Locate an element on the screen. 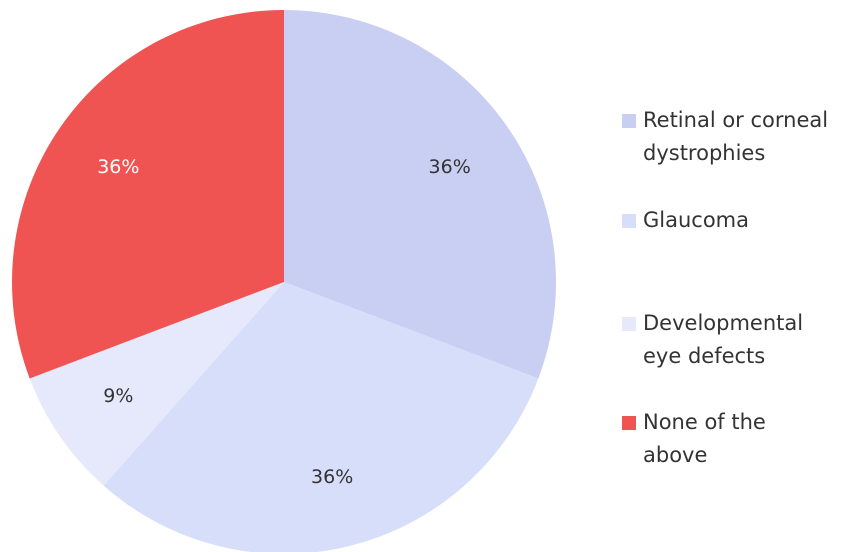  legend-item: Developmental eye defects is located at coordinates (720, 340).